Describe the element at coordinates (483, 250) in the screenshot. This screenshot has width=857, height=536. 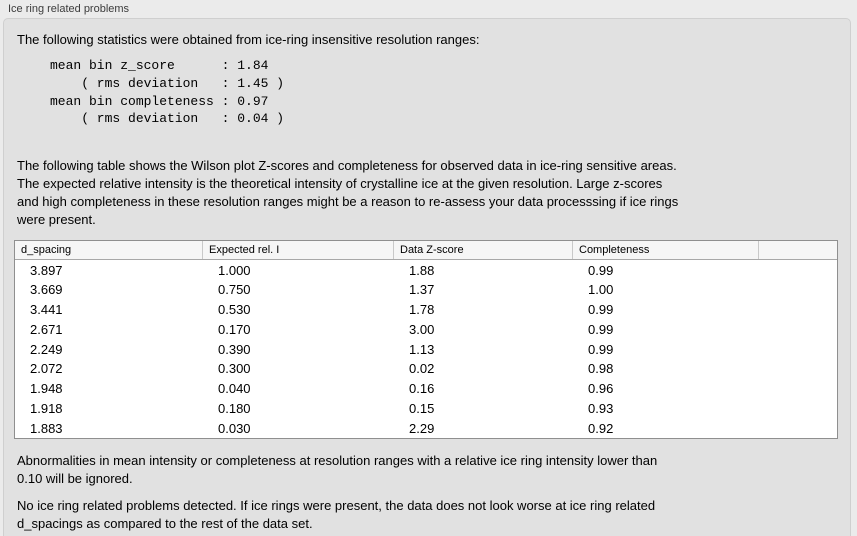
I see `column-header-data-z-score: Data Z-score` at that location.